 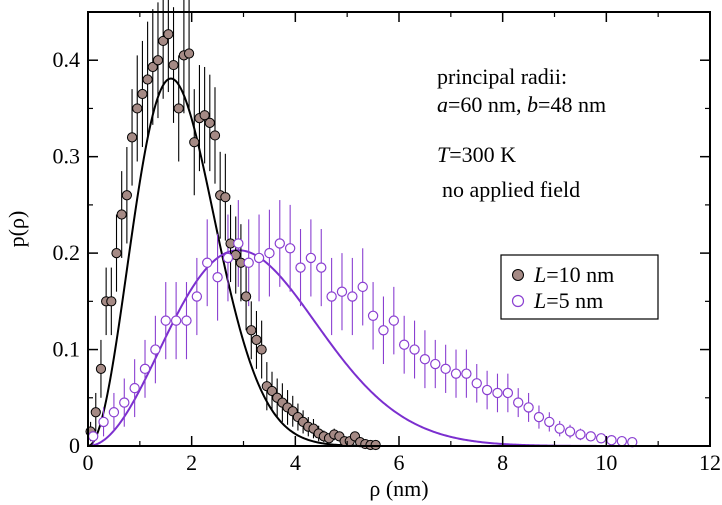 What do you see at coordinates (521, 104) in the screenshot?
I see `annotation-radii-values: a=60 nm, b=48 nm` at bounding box center [521, 104].